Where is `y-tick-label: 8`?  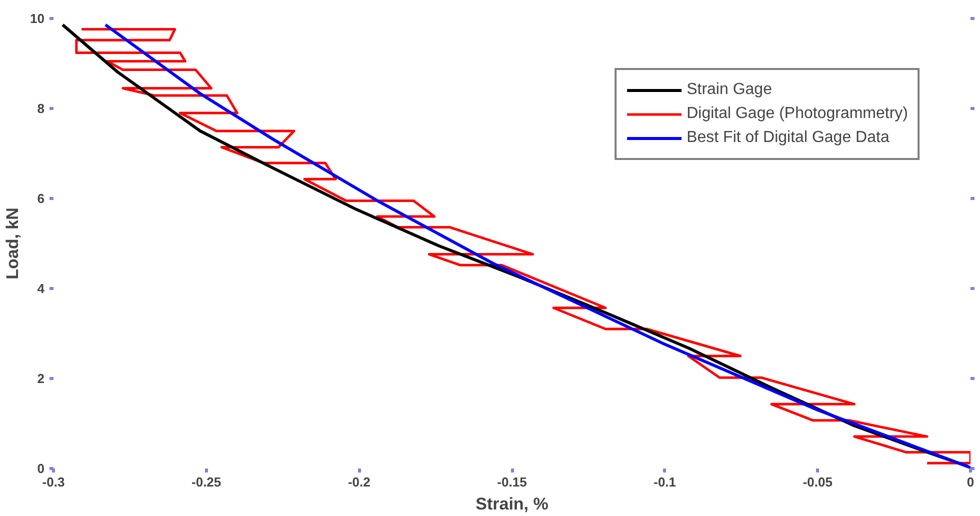 y-tick-label: 8 is located at coordinates (41, 108).